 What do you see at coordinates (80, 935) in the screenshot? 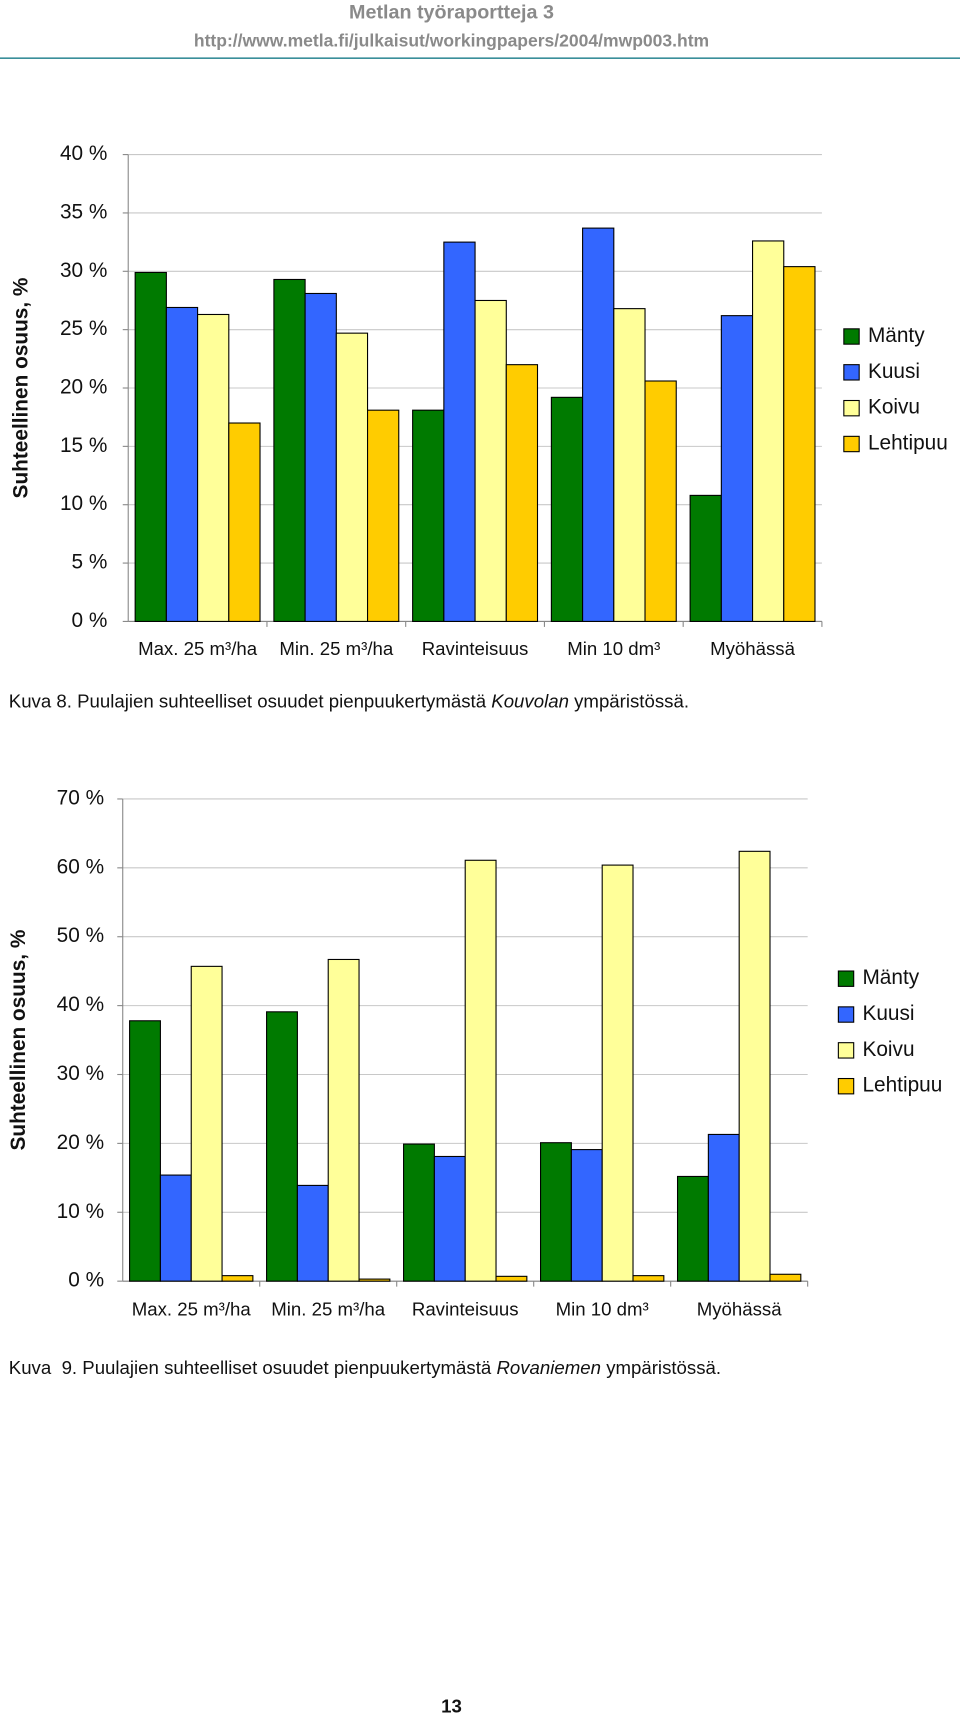
I see `y-tick-label: 50 %` at bounding box center [80, 935].